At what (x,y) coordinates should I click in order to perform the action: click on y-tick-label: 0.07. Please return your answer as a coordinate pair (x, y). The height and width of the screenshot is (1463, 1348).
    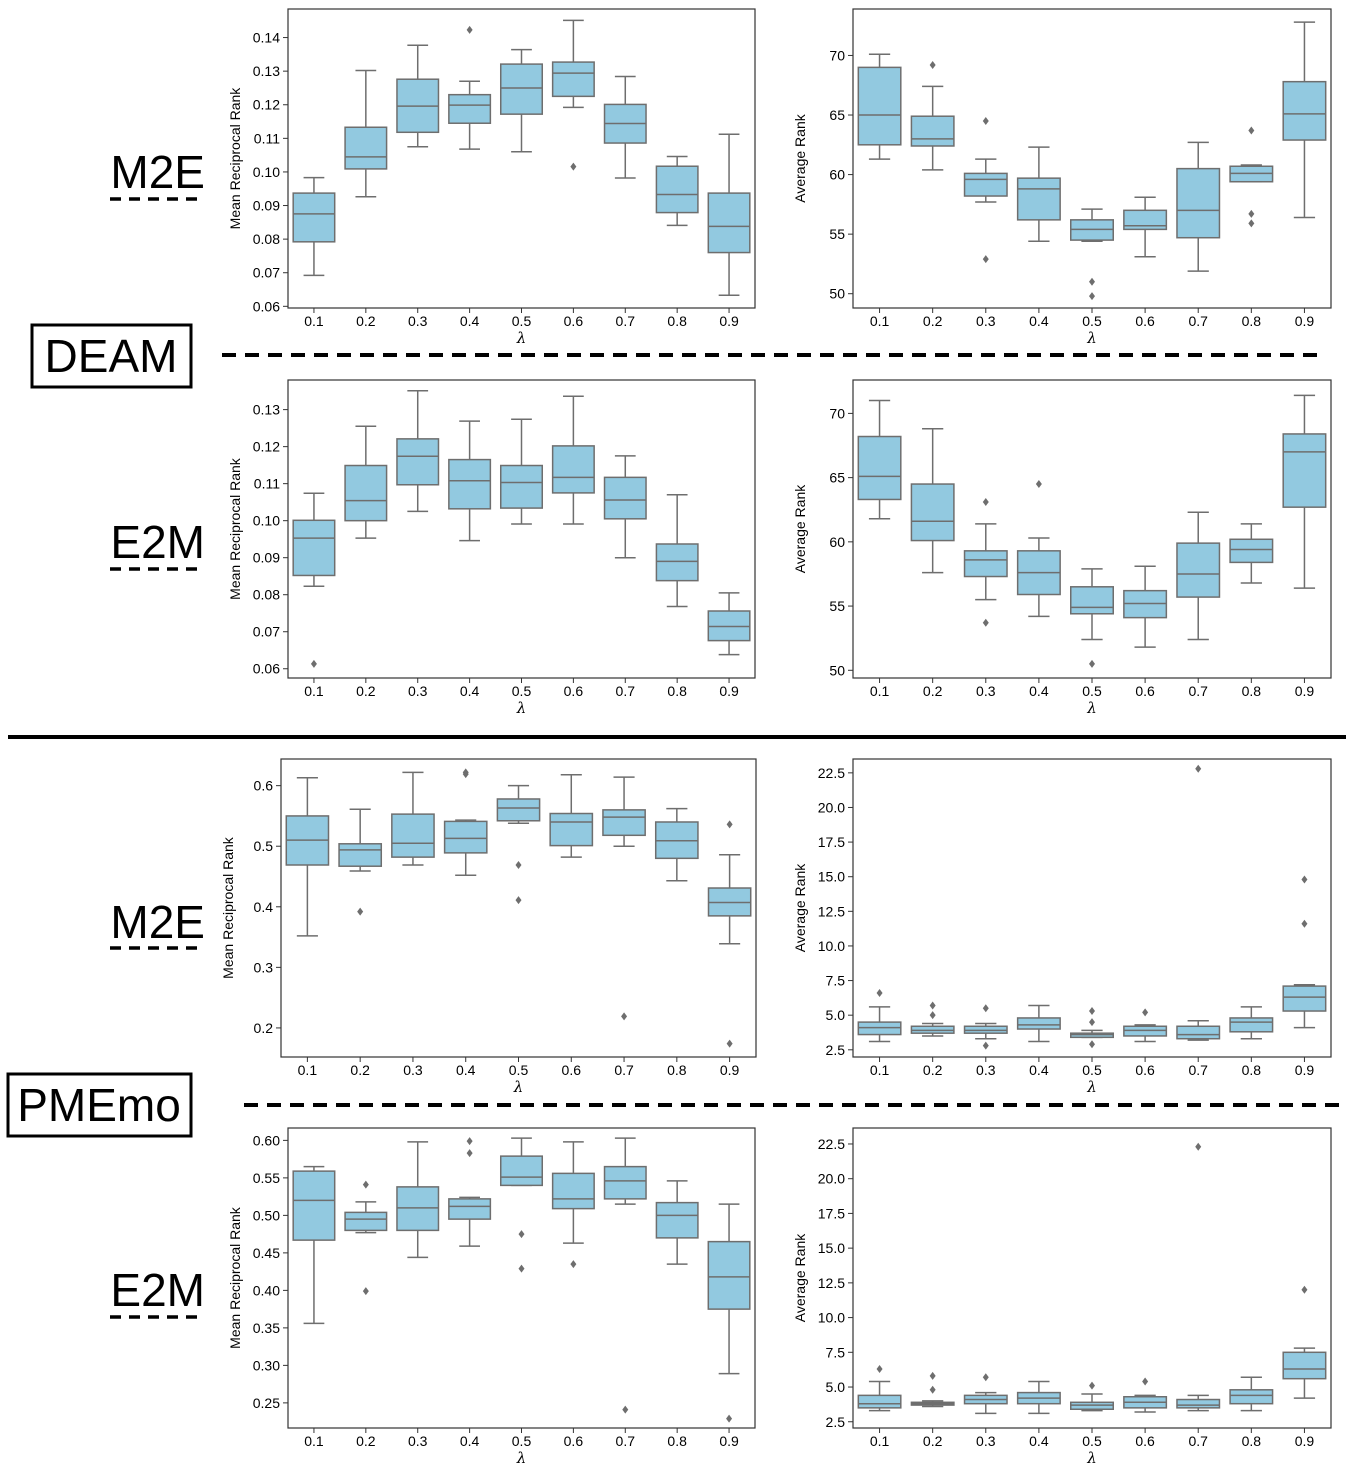
    Looking at the image, I should click on (266, 632).